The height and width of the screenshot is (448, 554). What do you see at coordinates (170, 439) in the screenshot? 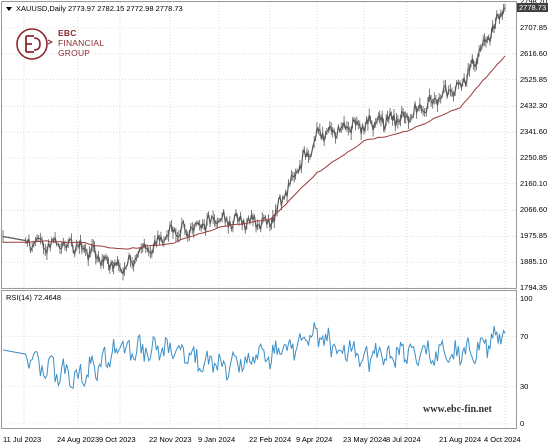
I see `time-tick-label: 22 Nov 2023` at bounding box center [170, 439].